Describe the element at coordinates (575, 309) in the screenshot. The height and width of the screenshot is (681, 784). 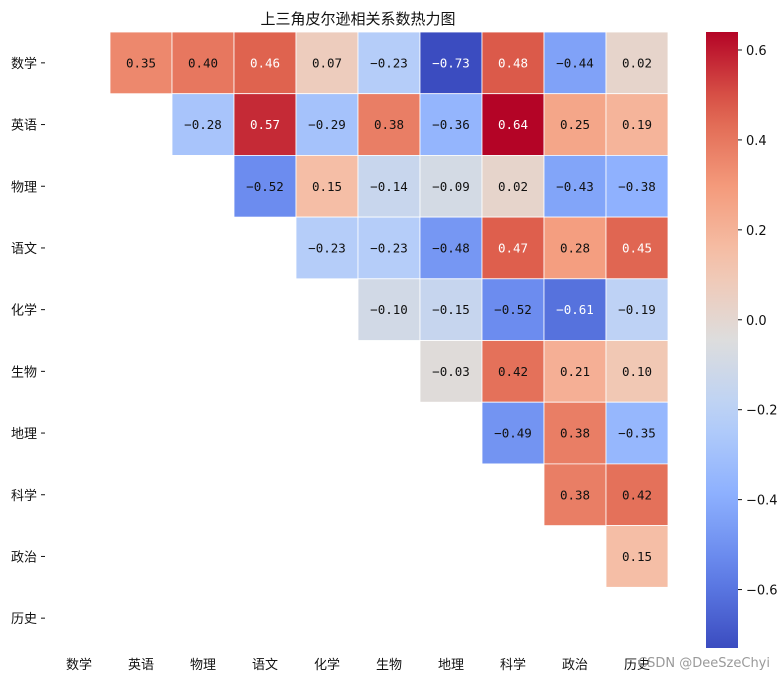
I see `cell-value-label: −0.61` at that location.